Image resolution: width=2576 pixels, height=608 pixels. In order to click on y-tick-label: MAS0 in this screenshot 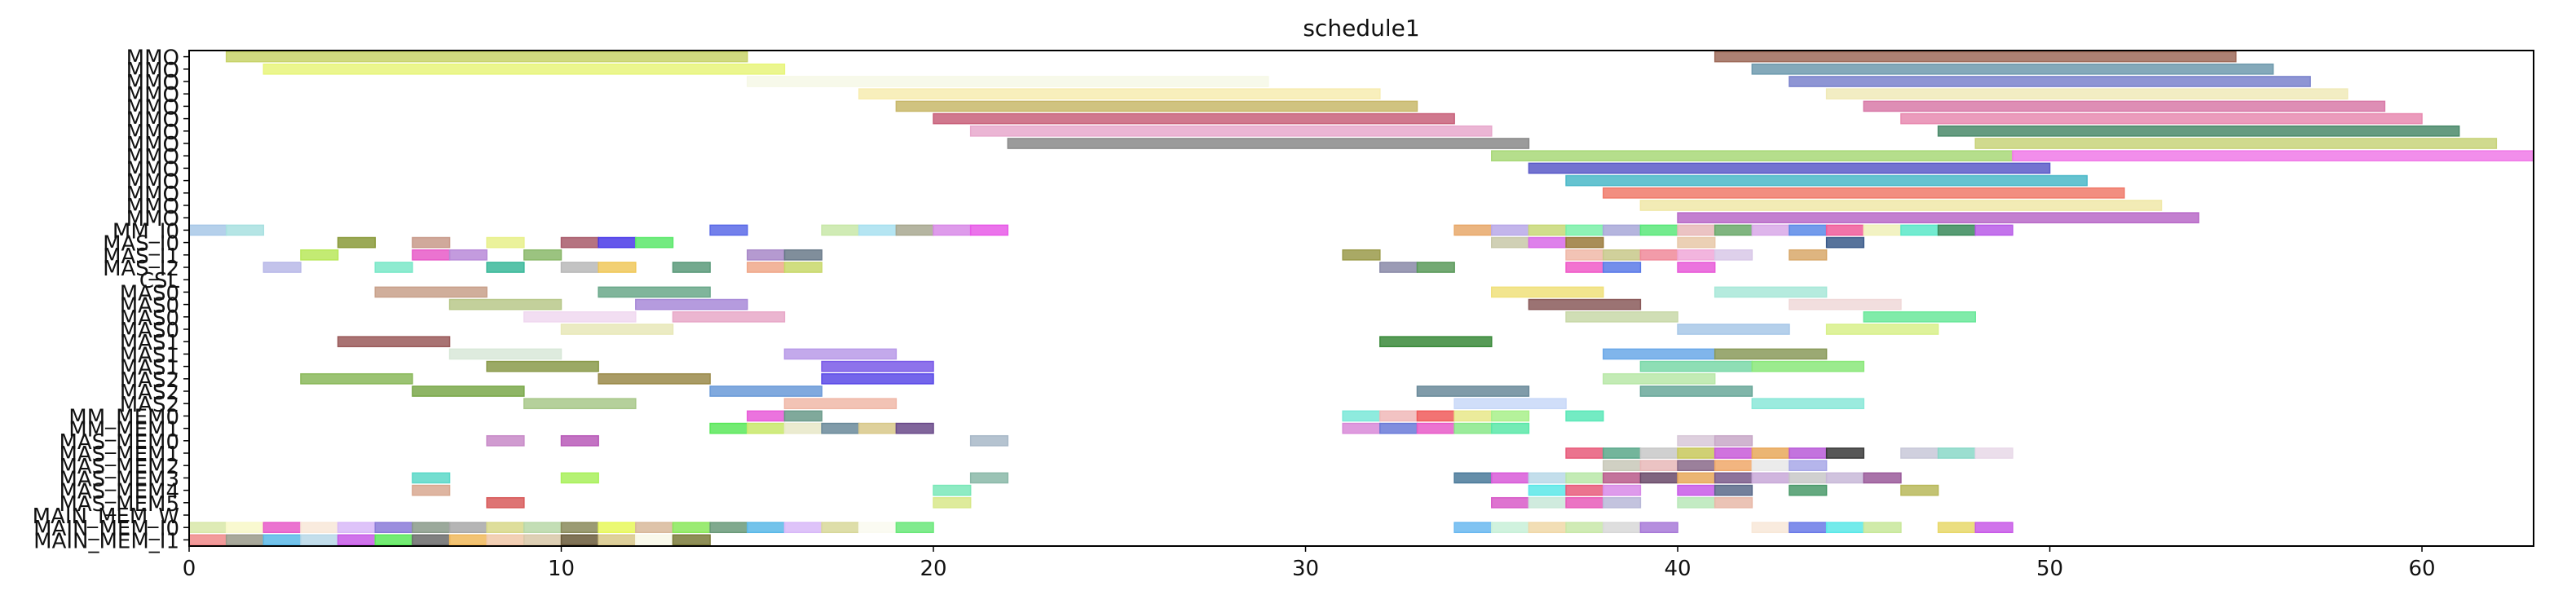, I will do `click(149, 306)`.